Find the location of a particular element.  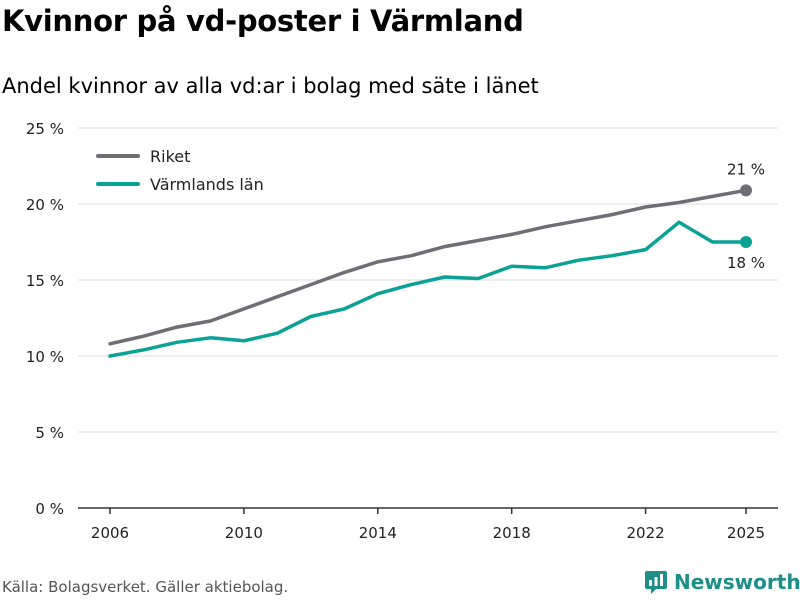

x-axis-ticks: 2006 2010 2014 2018 2022 2025 is located at coordinates (428, 525).